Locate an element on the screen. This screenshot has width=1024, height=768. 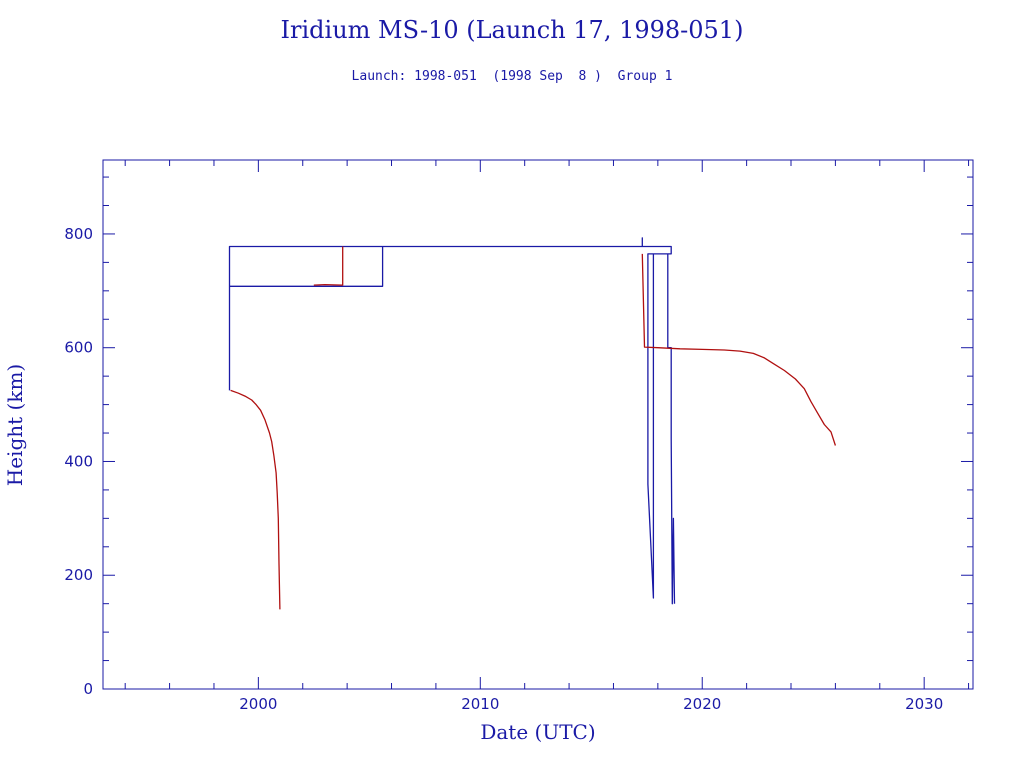
y-axis-label: Height (km) is located at coordinates (15, 425).